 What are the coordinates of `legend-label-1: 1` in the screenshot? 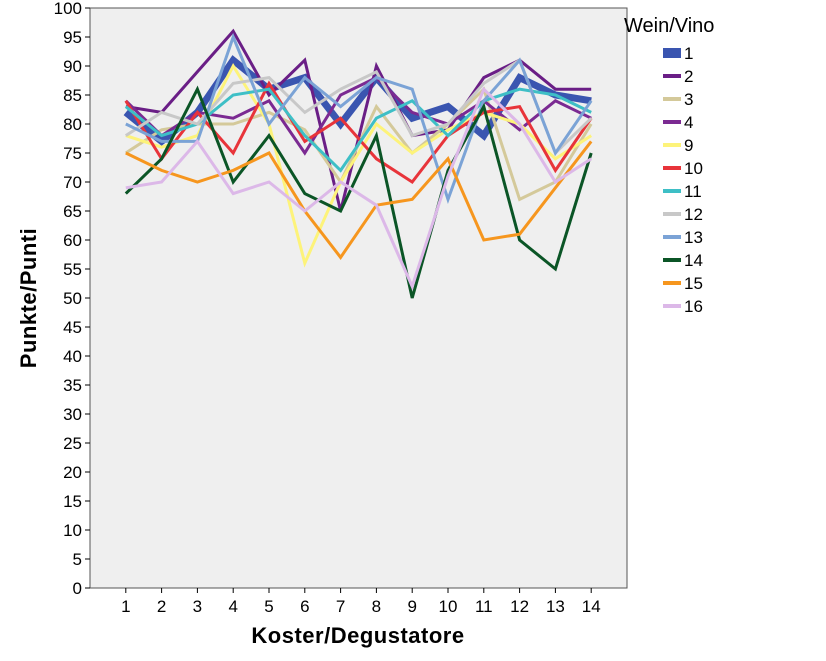 It's located at (688, 53).